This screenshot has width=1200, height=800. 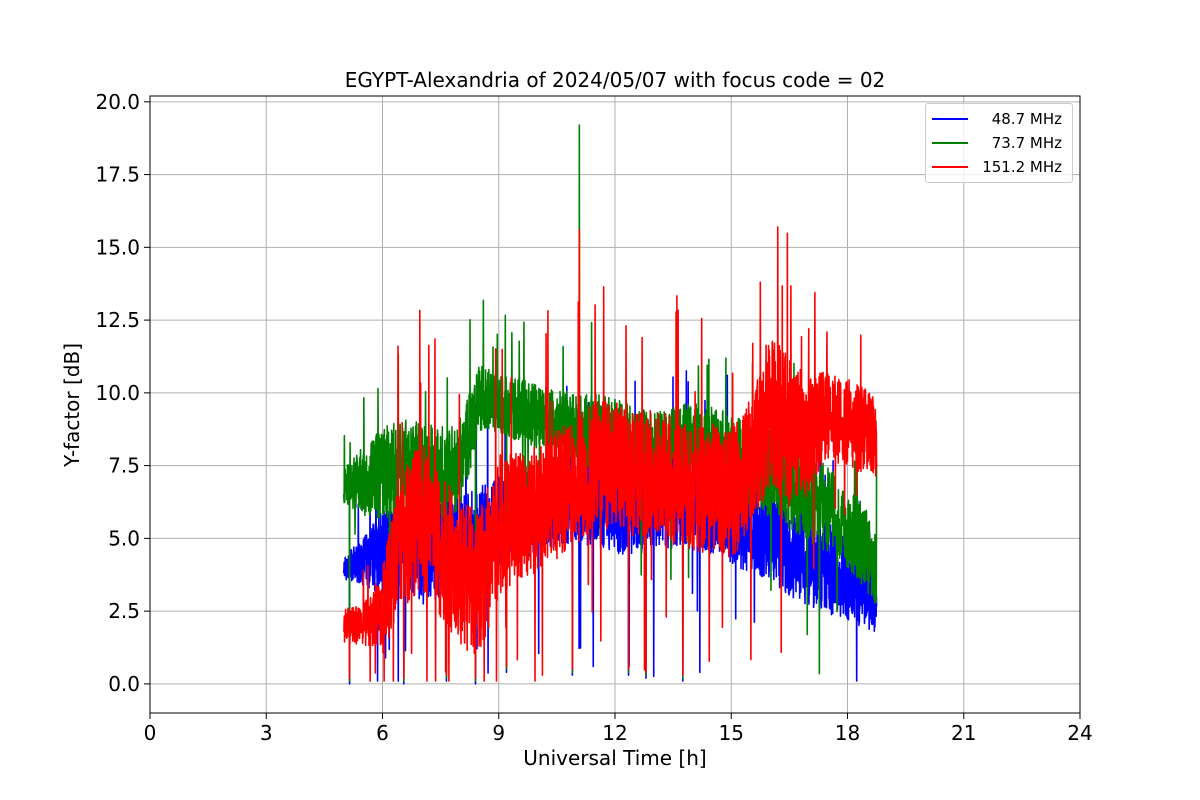 What do you see at coordinates (731, 733) in the screenshot?
I see `x-tick-label: 15` at bounding box center [731, 733].